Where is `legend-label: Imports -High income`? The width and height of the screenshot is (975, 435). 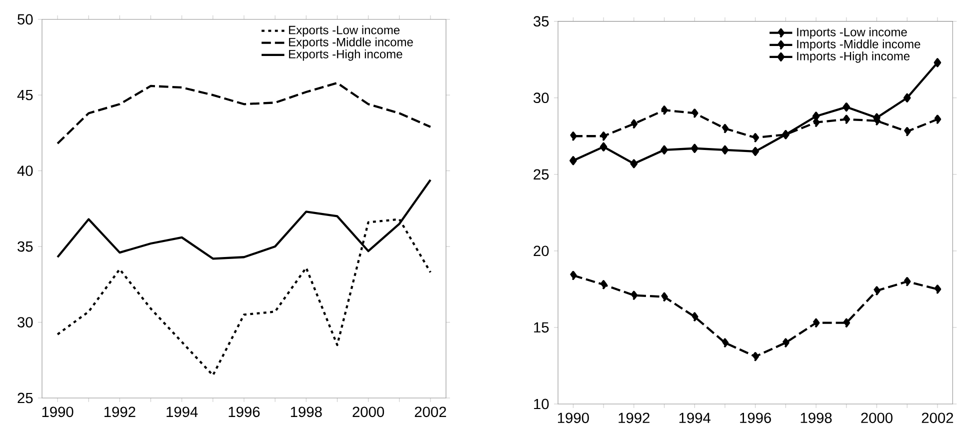 legend-label: Imports -High income is located at coordinates (853, 57).